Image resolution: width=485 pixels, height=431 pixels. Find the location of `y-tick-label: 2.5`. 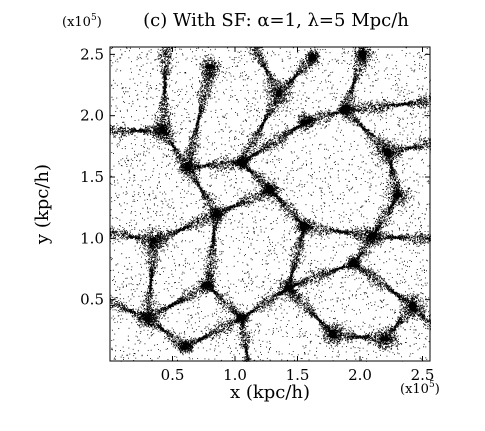

y-tick-label: 2.5 is located at coordinates (92, 54).